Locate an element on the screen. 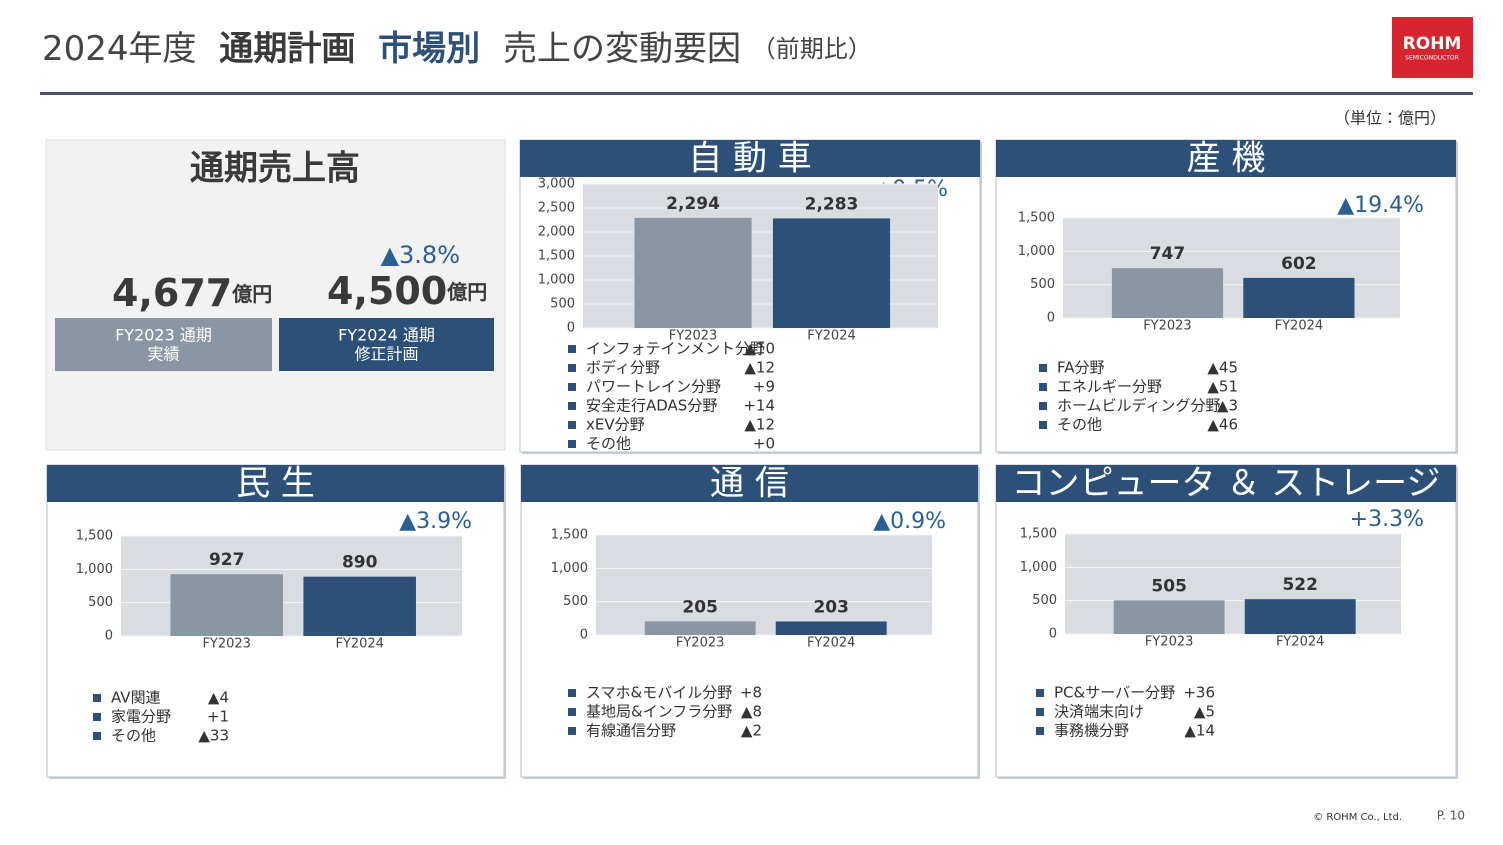 Image resolution: width=1503 pixels, height=845 pixels. factor-name: パワートレイン分野 is located at coordinates (653, 387).